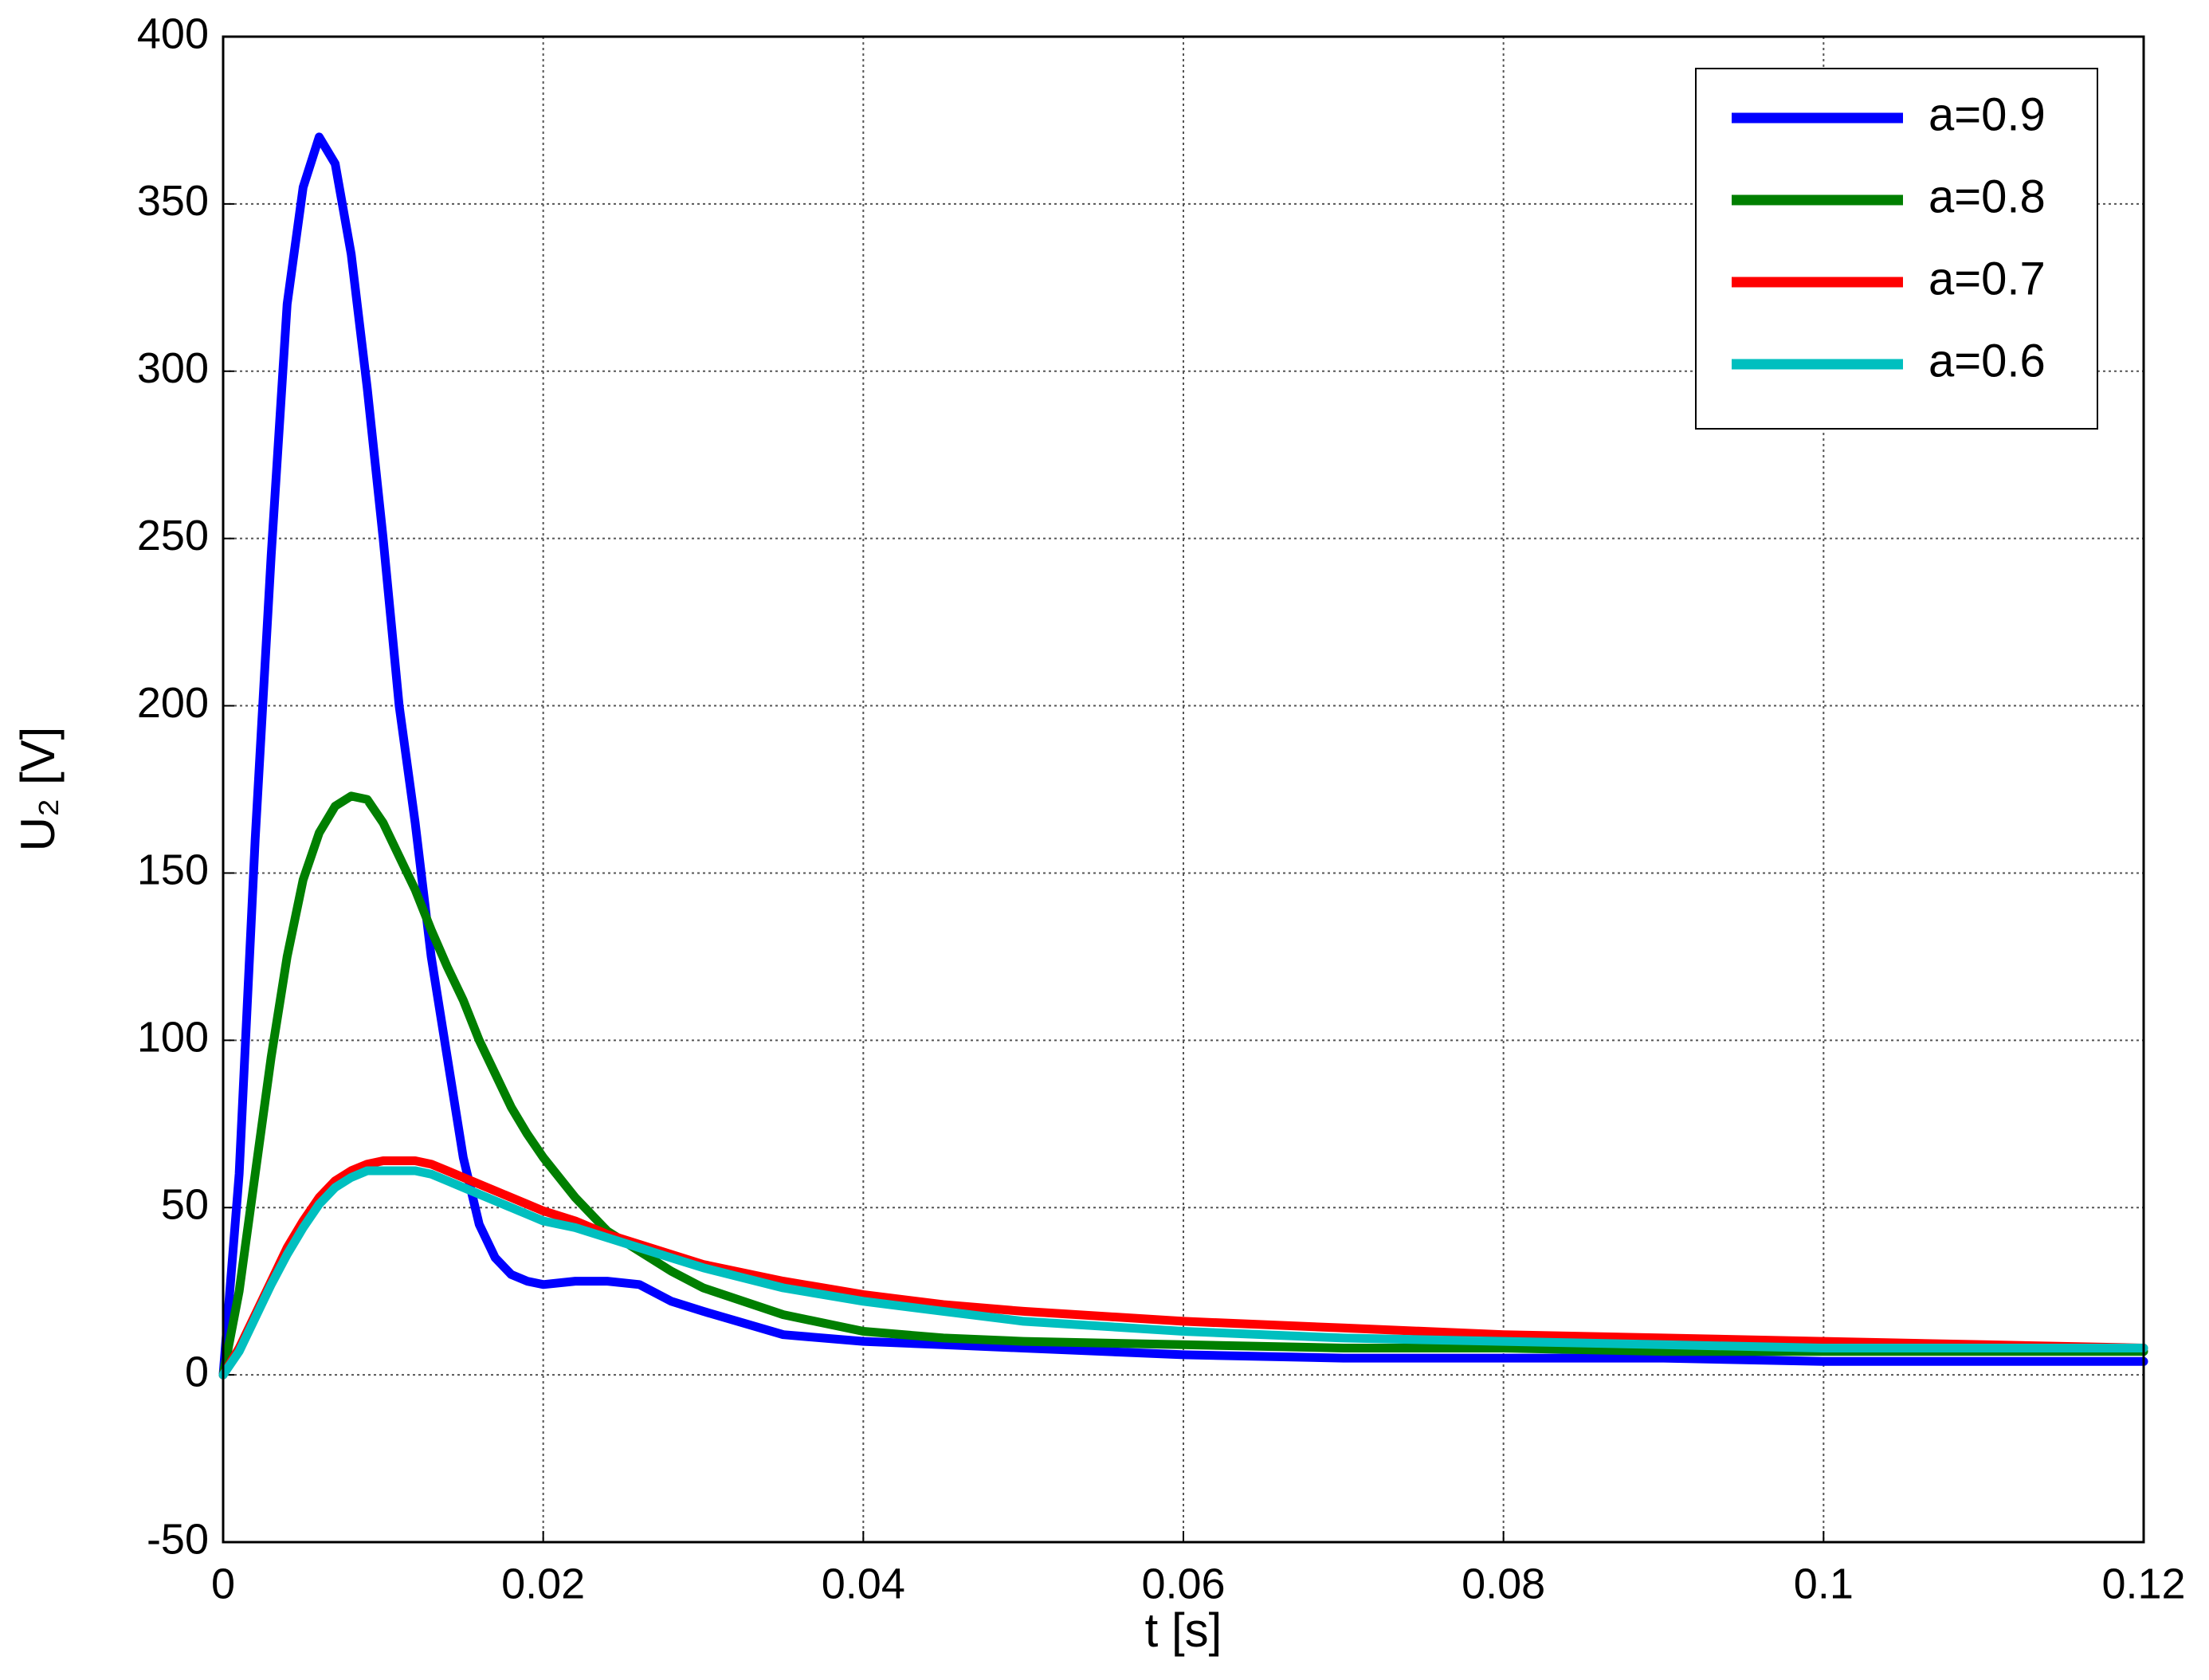  I want to click on y-tick-label: 250, so click(173, 535).